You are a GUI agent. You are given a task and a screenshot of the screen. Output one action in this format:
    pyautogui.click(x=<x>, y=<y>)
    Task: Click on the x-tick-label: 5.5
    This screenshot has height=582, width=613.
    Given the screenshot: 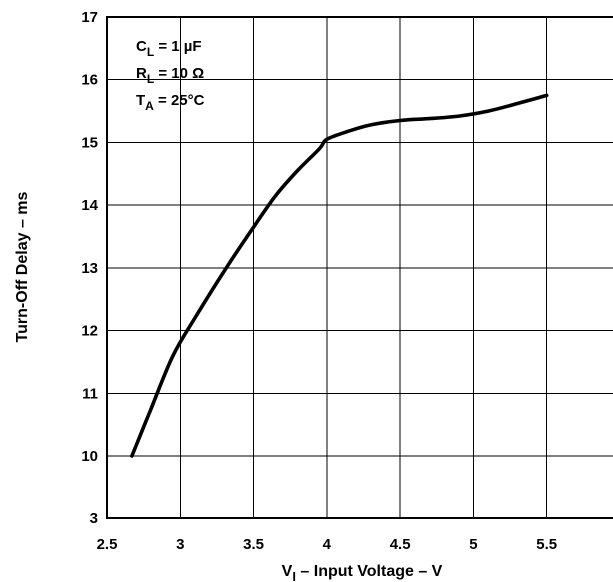 What is the action you would take?
    pyautogui.click(x=546, y=544)
    